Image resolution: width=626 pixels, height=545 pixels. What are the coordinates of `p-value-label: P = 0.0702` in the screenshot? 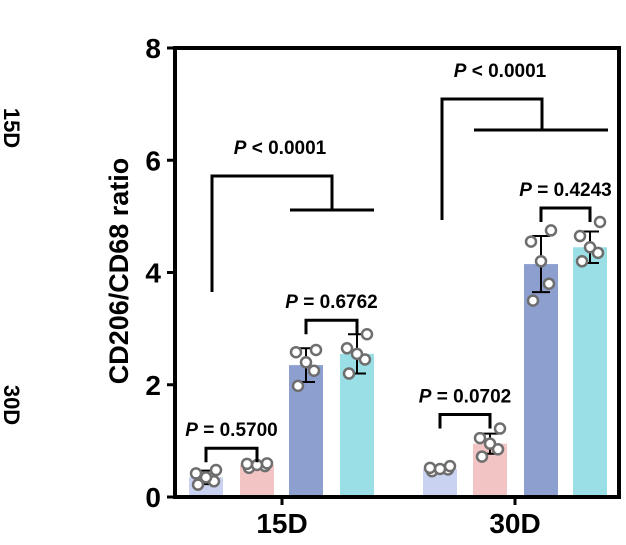 It's located at (465, 397).